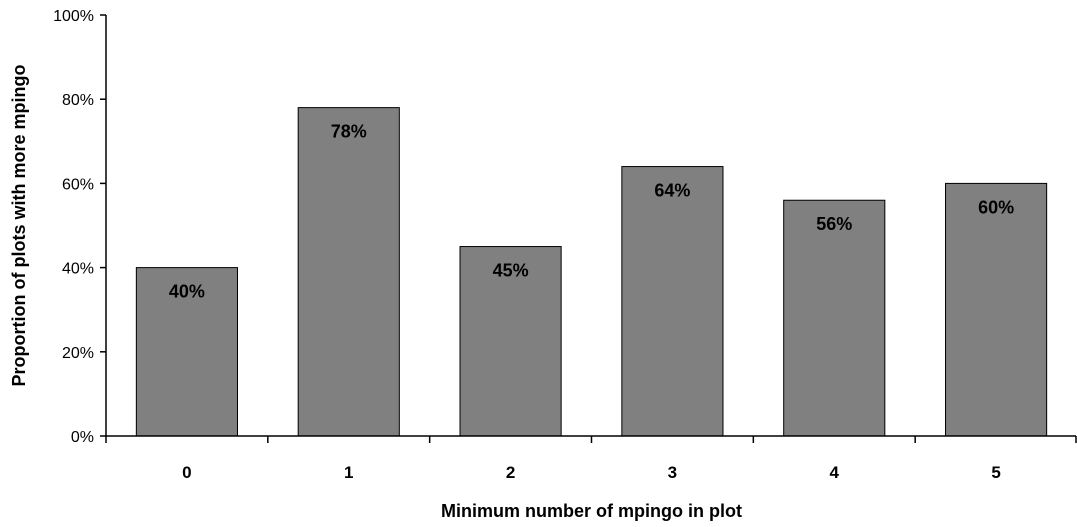 Image resolution: width=1077 pixels, height=527 pixels. Describe the element at coordinates (78, 353) in the screenshot. I see `y-tick-label-20: 20%` at that location.